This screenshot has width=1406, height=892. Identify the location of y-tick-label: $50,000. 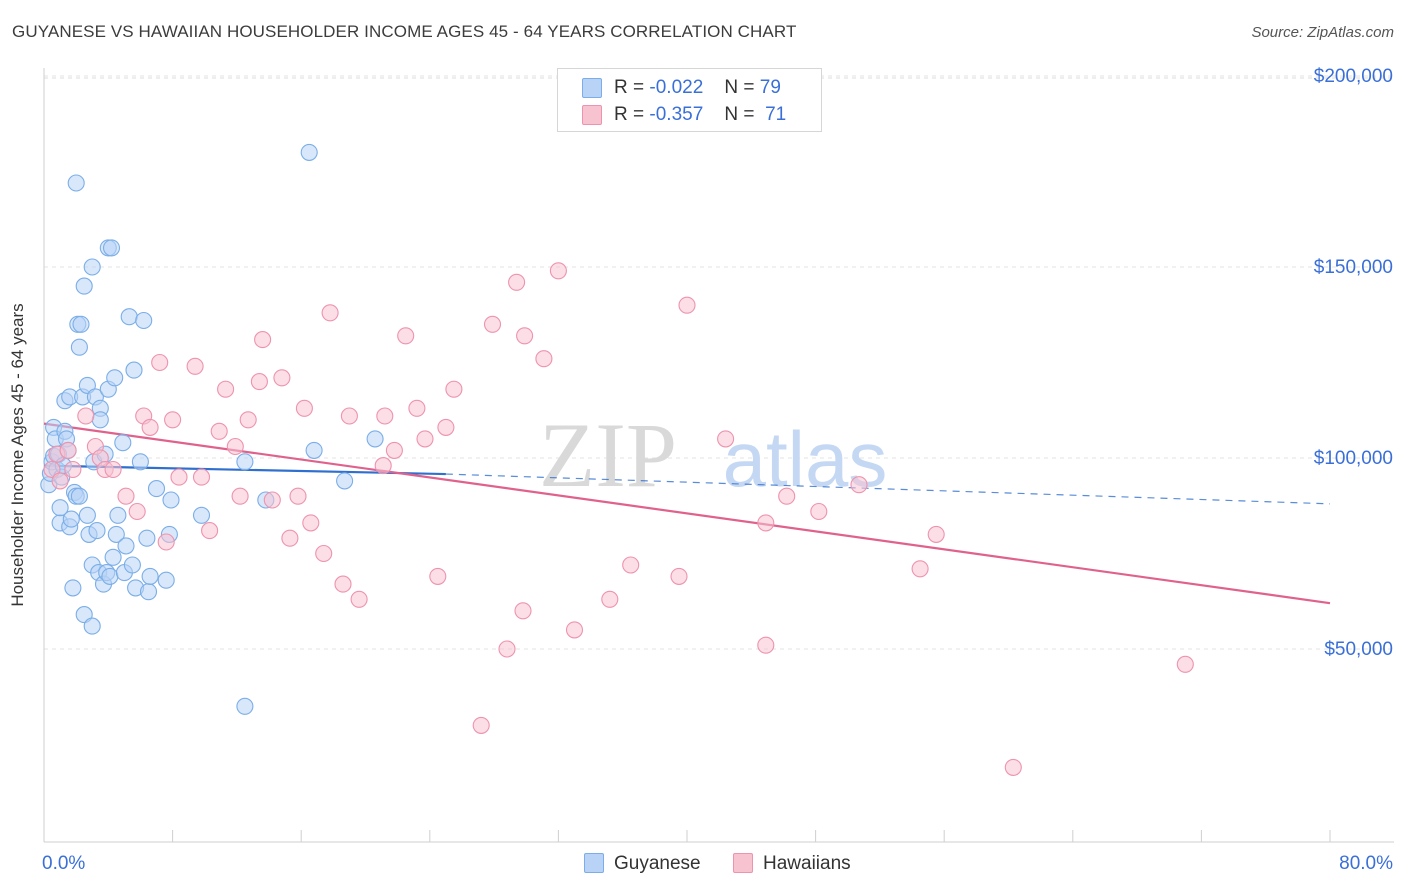
(1358, 649).